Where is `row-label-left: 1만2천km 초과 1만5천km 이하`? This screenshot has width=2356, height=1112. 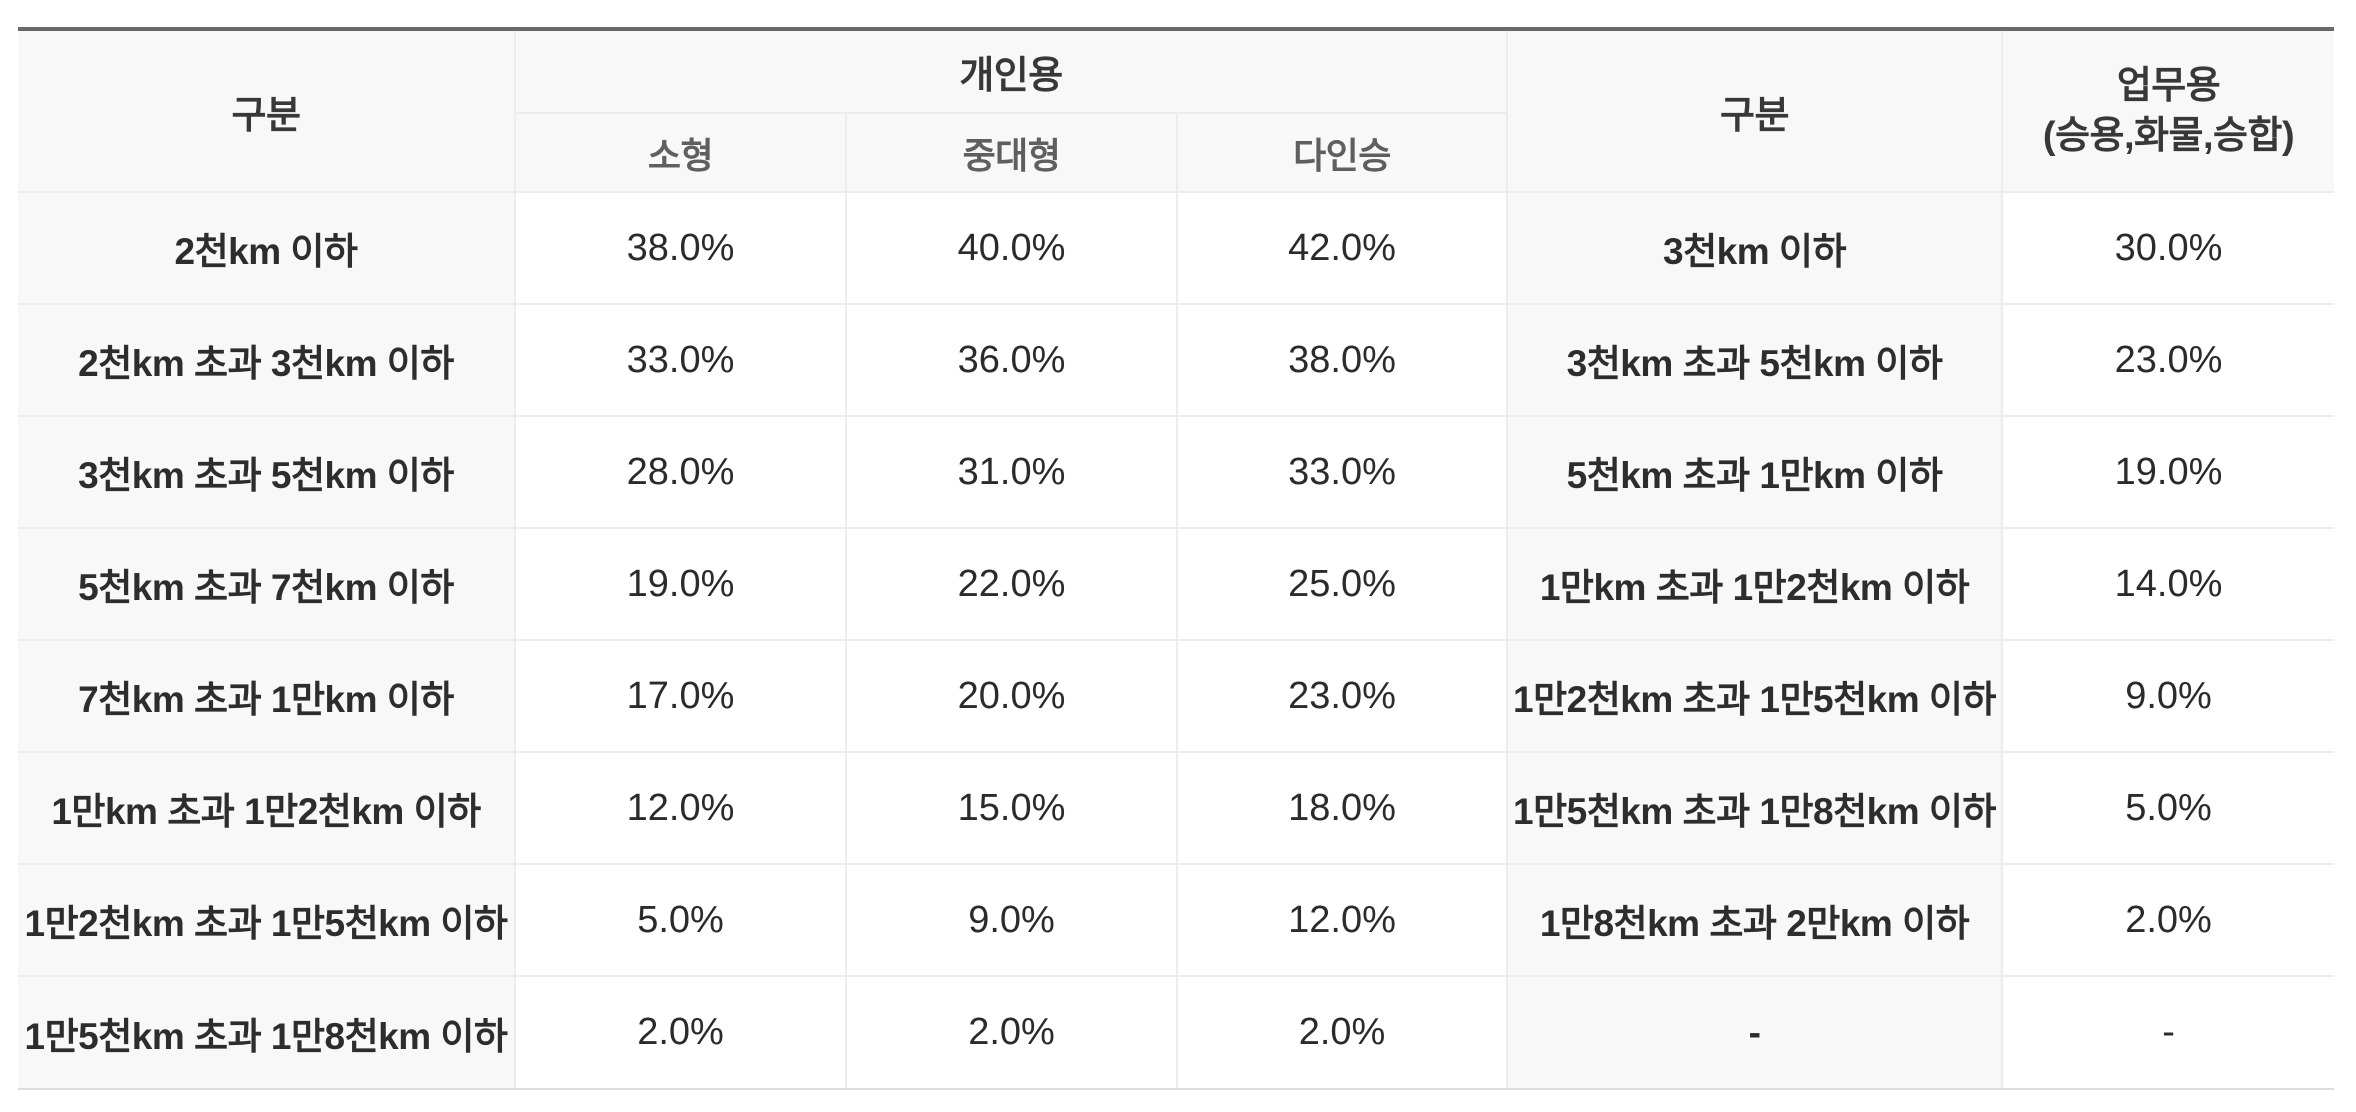 row-label-left: 1만2천km 초과 1만5천km 이하 is located at coordinates (267, 920).